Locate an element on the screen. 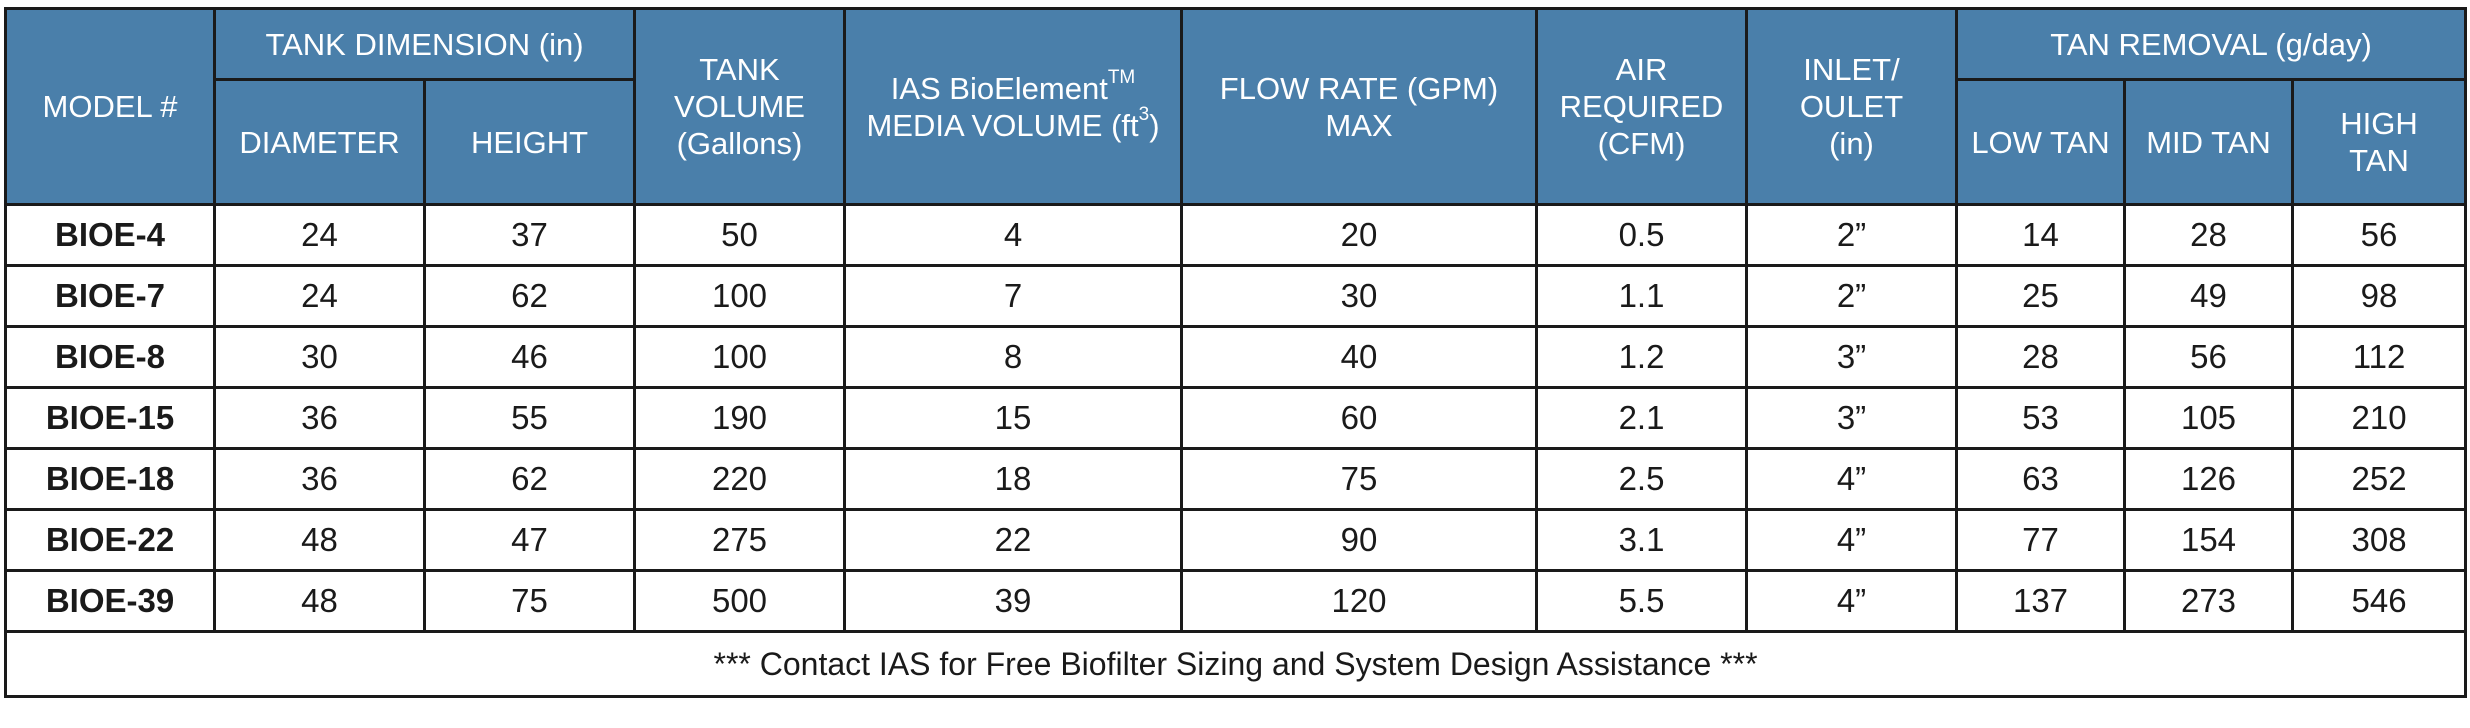 The height and width of the screenshot is (728, 2470). header-tank-volume-line2: VOLUME is located at coordinates (739, 106).